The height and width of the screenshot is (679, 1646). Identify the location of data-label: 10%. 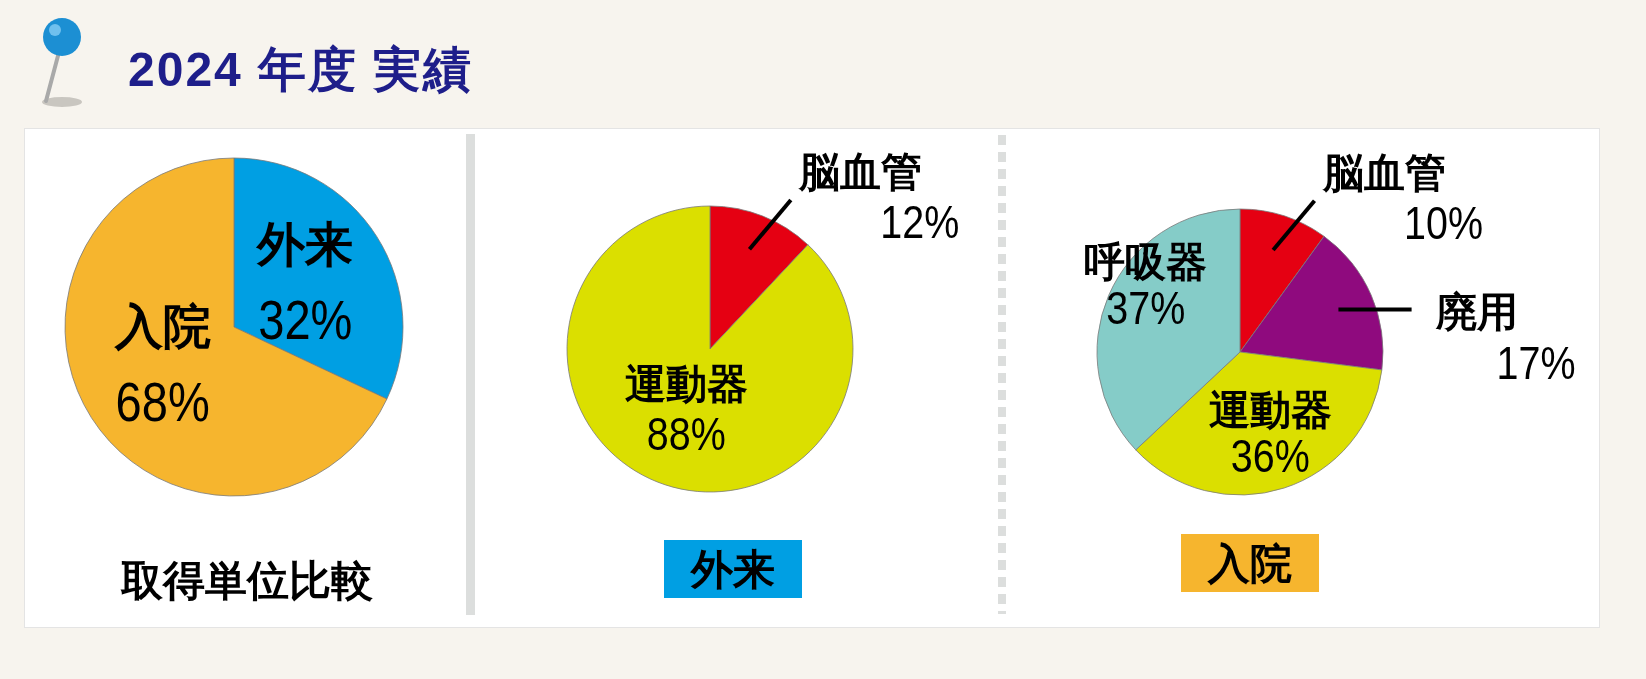
(1444, 222).